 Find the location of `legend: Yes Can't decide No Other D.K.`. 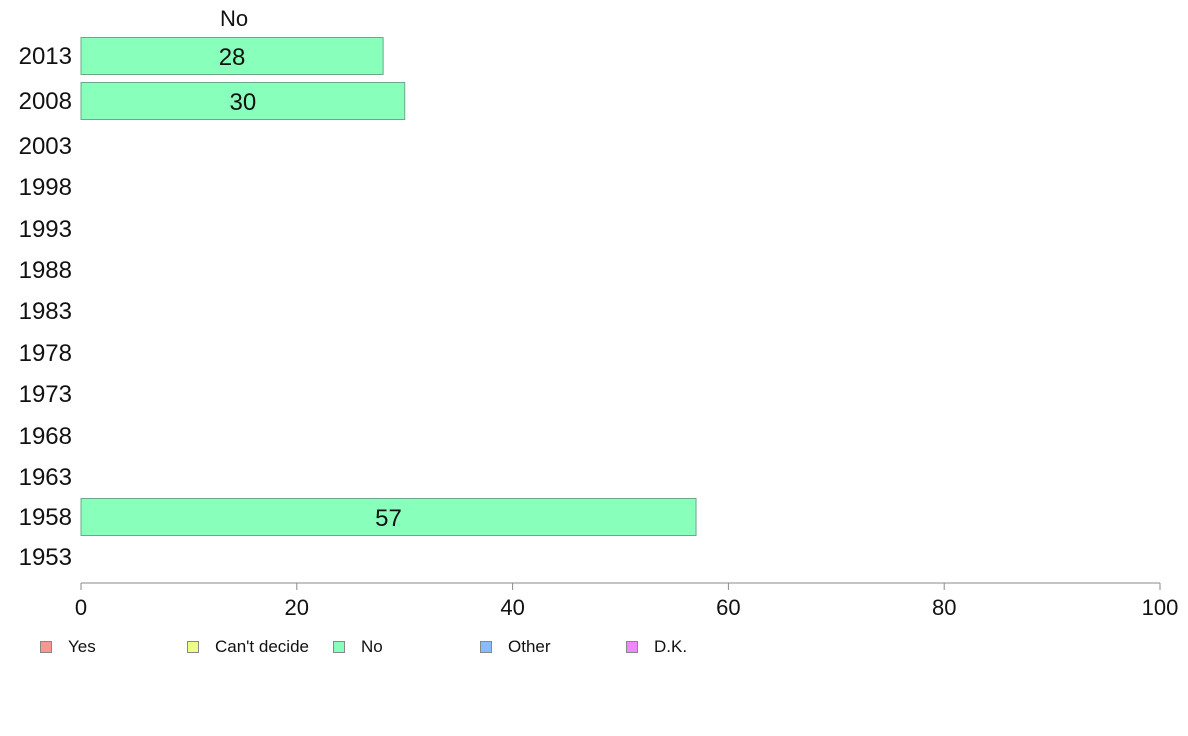

legend: Yes Can't decide No Other D.K. is located at coordinates (594, 648).